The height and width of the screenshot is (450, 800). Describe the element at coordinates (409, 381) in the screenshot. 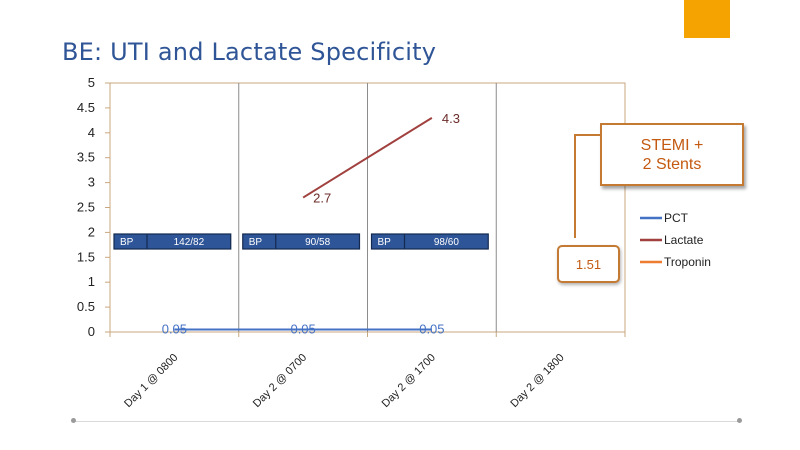

I see `x-tick-label: Day 2 @ 1700` at that location.